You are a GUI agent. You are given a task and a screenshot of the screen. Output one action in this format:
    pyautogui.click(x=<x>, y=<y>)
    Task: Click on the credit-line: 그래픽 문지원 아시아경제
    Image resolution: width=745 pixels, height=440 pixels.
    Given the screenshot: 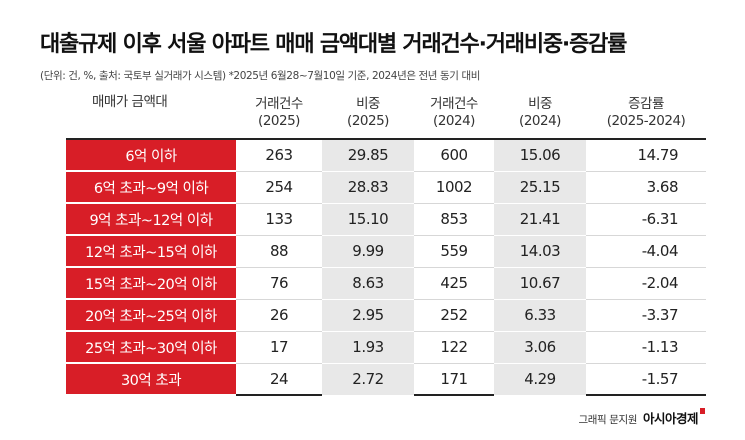 What is the action you would take?
    pyautogui.click(x=641, y=417)
    